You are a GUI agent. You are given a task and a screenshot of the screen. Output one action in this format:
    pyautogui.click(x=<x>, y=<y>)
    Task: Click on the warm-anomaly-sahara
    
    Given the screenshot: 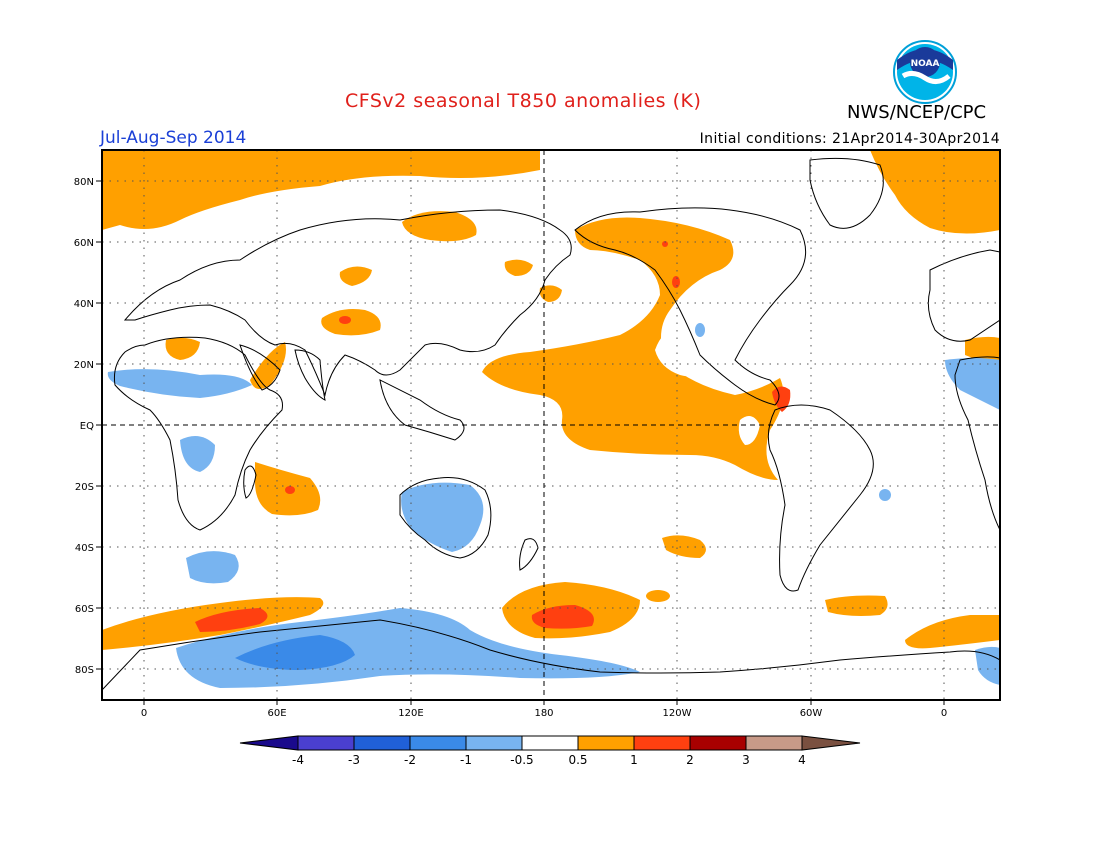 What is the action you would take?
    pyautogui.click(x=182, y=348)
    